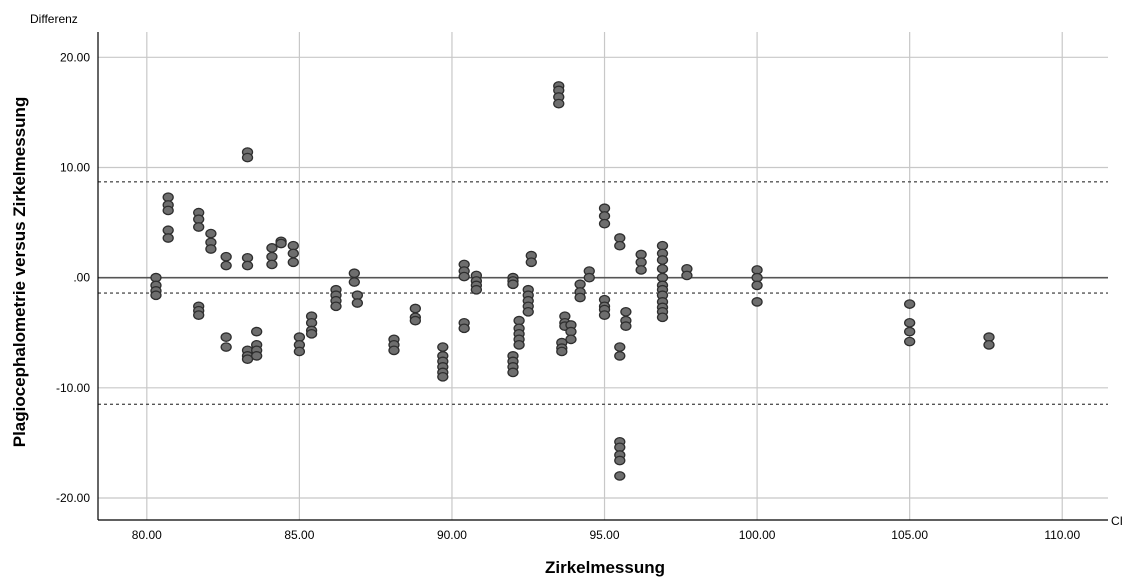  I want to click on y-tick-label: -10.00, so click(73, 388).